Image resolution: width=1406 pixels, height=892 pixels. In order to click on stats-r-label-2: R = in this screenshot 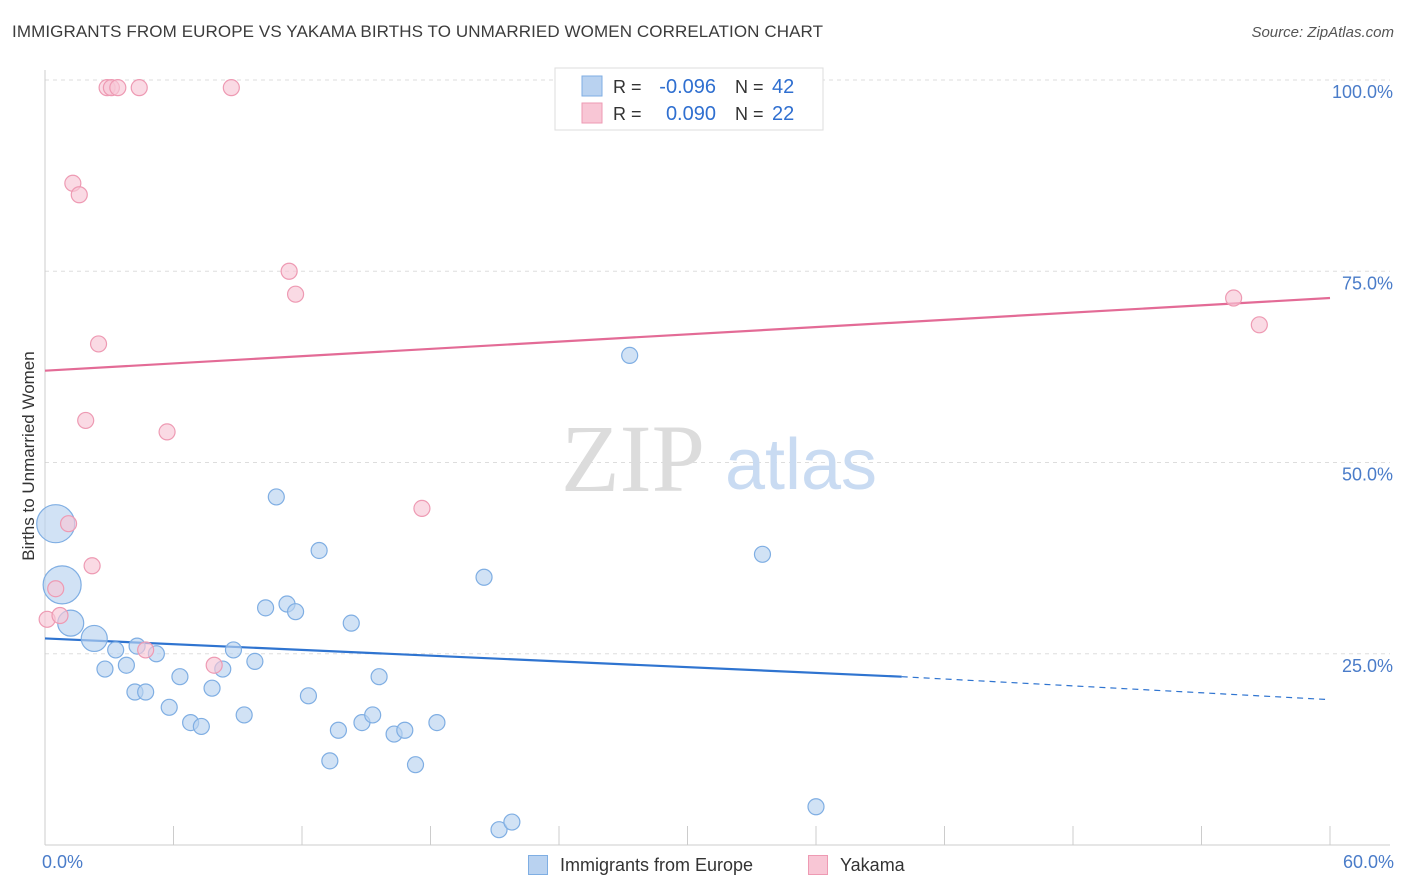, I will do `click(627, 114)`.